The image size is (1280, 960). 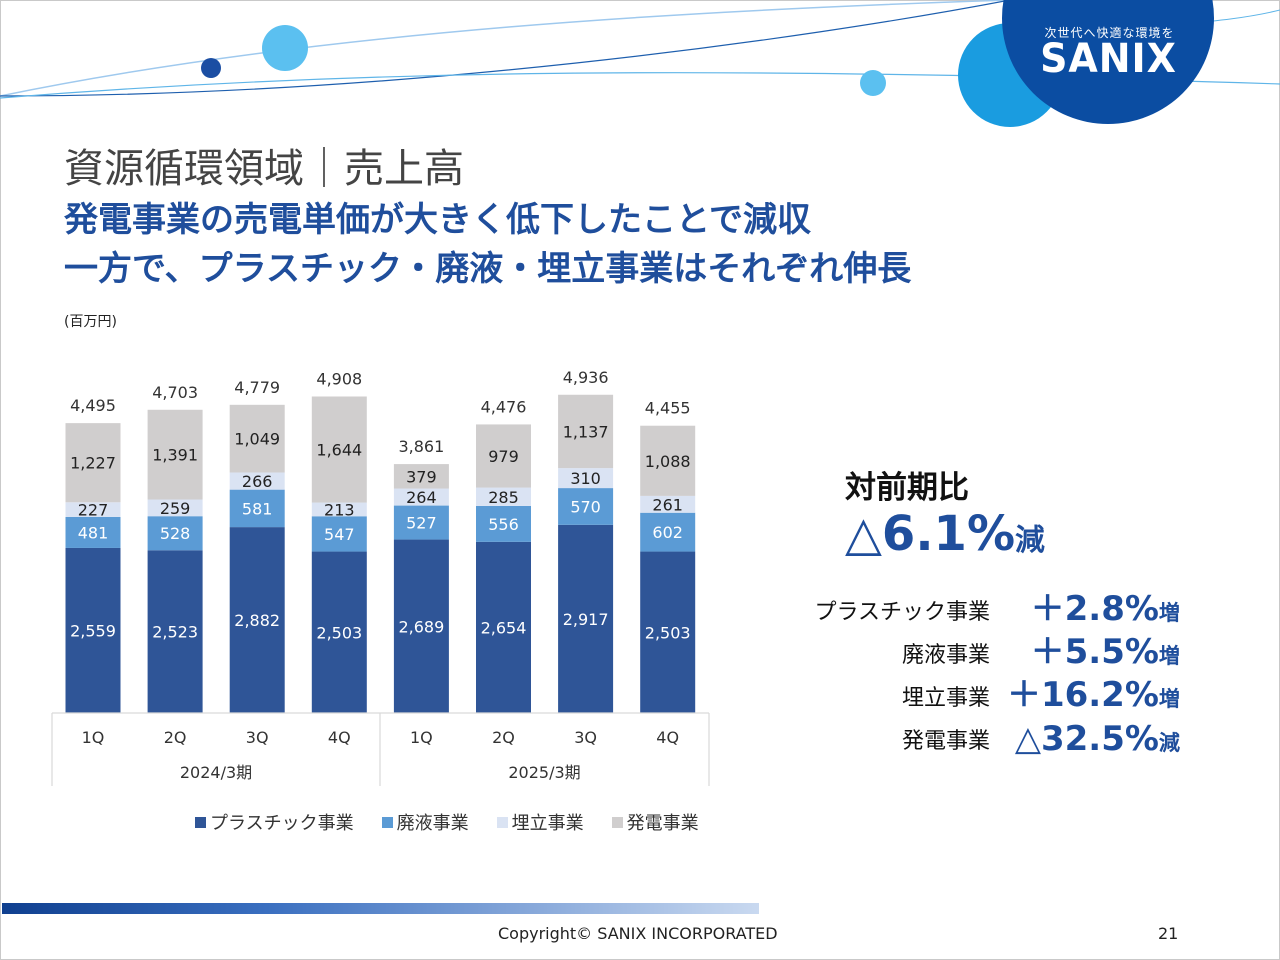 I want to click on headline-line-1: 発電事業の売電単価が大きく低下したことで減収, so click(x=437, y=220).